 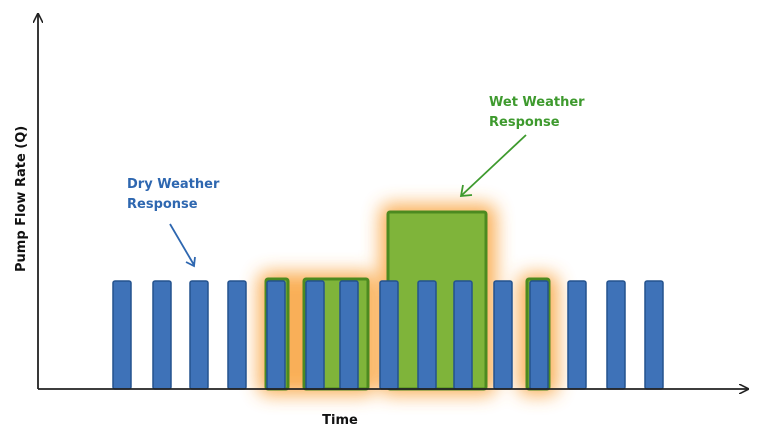 I want to click on dry-weather-label-line2: Response, so click(x=162, y=204).